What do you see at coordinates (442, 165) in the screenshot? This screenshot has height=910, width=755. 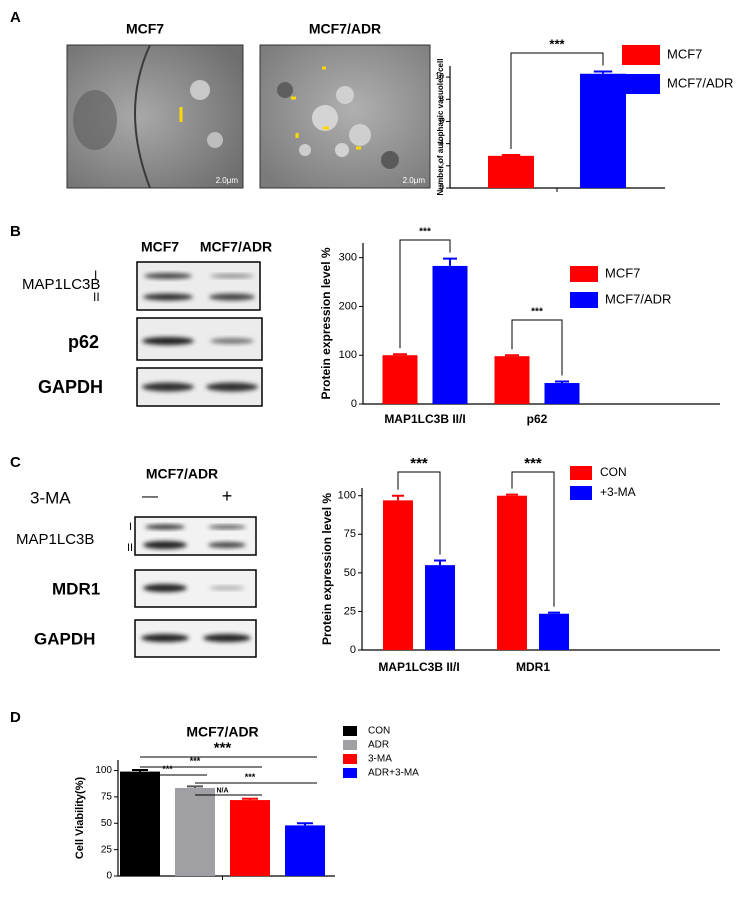 I see `y-tick-label: 2` at bounding box center [442, 165].